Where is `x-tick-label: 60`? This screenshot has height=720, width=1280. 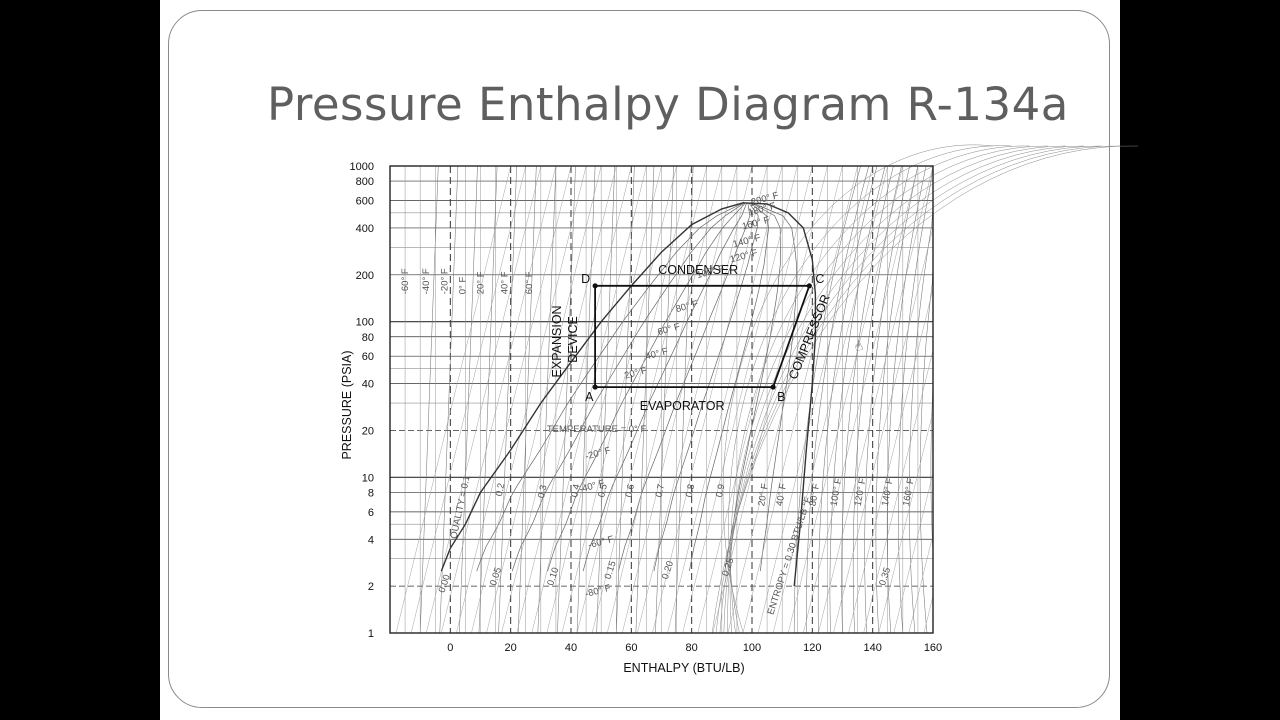
x-tick-label: 60 is located at coordinates (631, 648).